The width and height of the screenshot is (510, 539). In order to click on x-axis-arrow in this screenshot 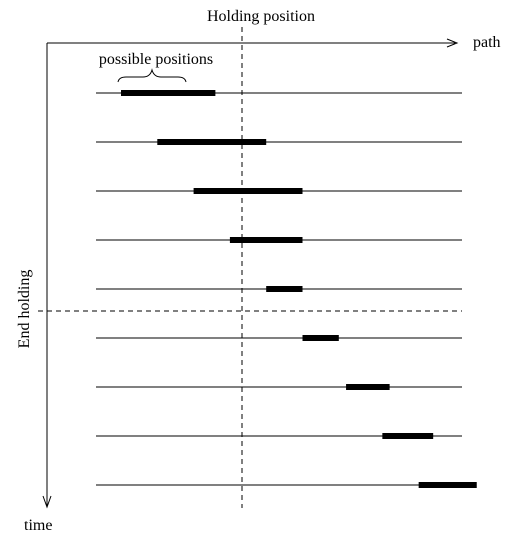, I will do `click(452, 43)`.